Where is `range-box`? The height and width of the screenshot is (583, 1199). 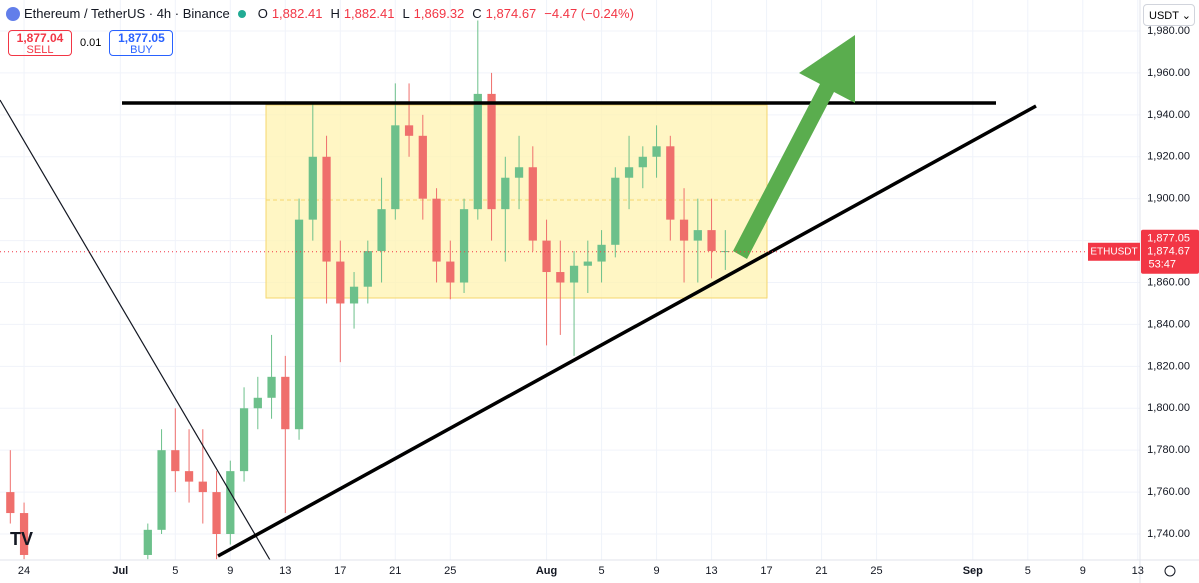
range-box is located at coordinates (516, 201).